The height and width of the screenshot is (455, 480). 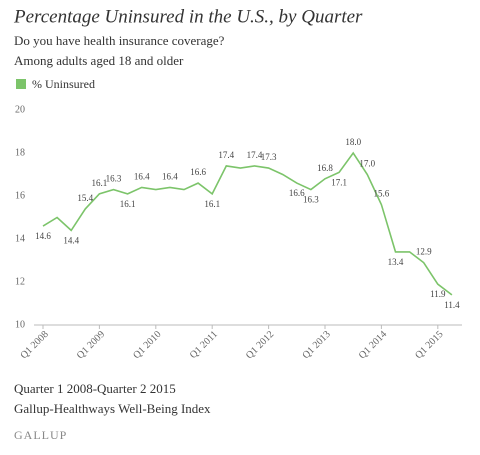 What do you see at coordinates (112, 408) in the screenshot?
I see `footer: Gallup-Healthways Well-Being Index` at bounding box center [112, 408].